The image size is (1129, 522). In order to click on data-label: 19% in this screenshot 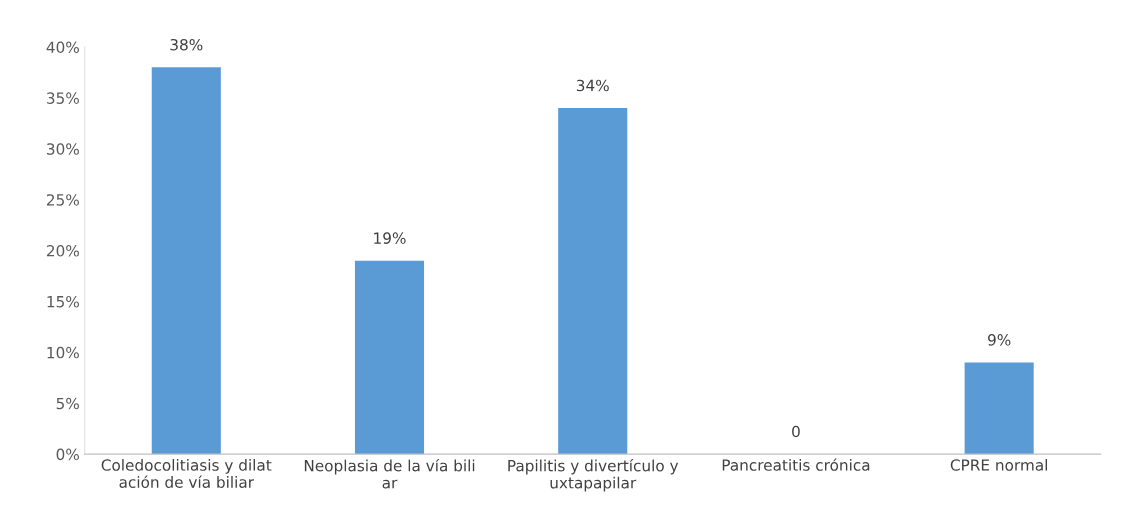, I will do `click(390, 238)`.